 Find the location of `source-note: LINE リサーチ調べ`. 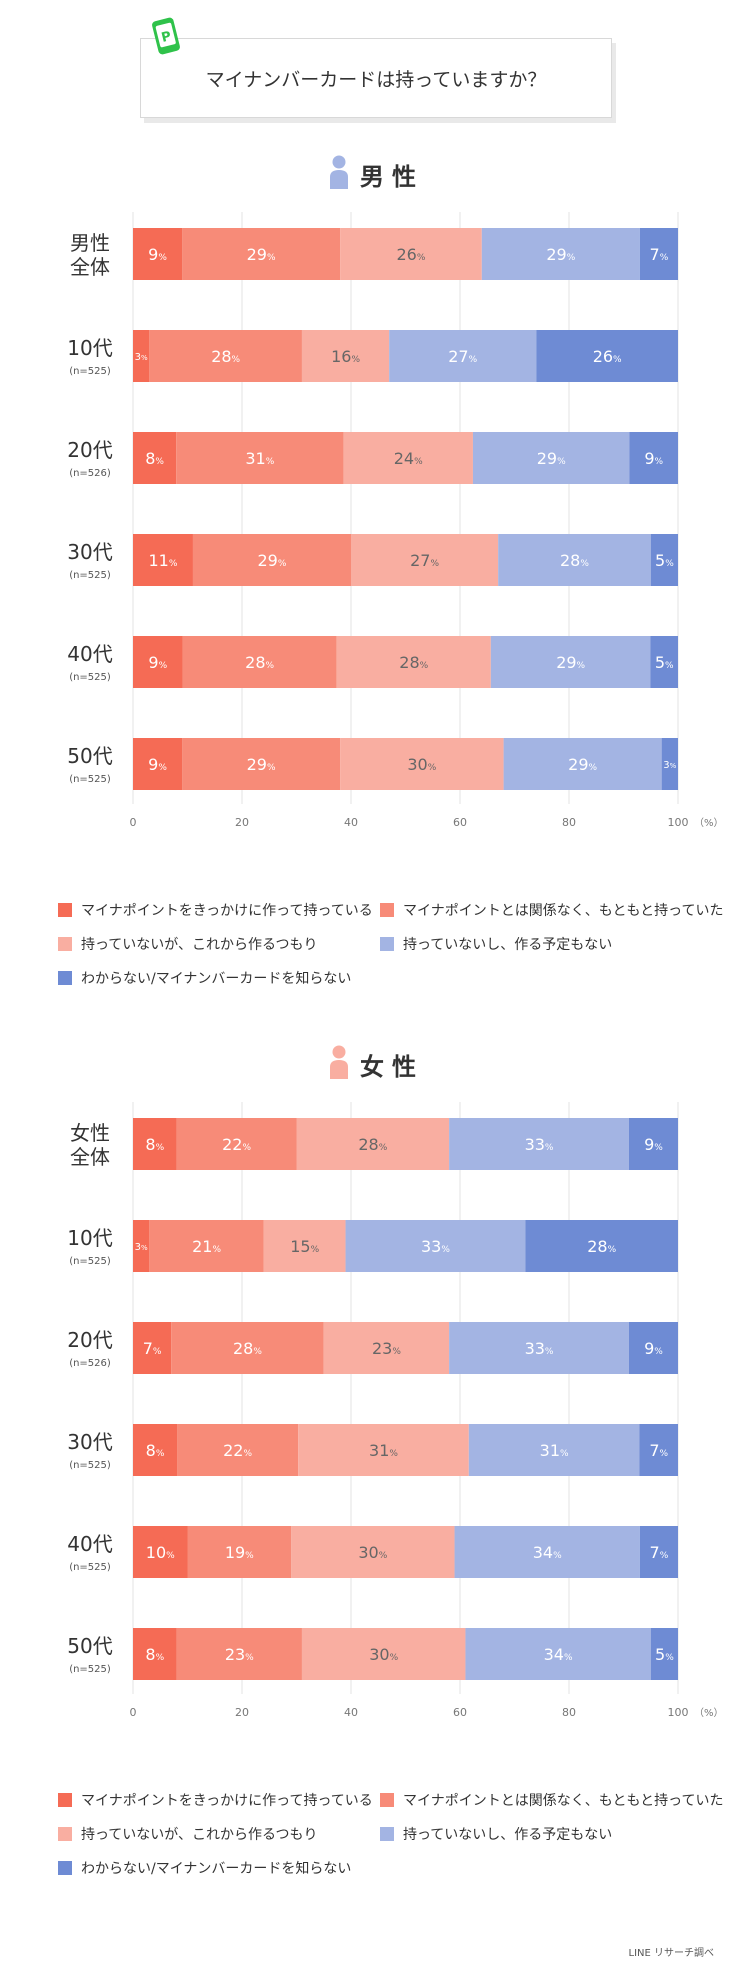

source-note: LINE リサーチ調べ is located at coordinates (671, 1953).